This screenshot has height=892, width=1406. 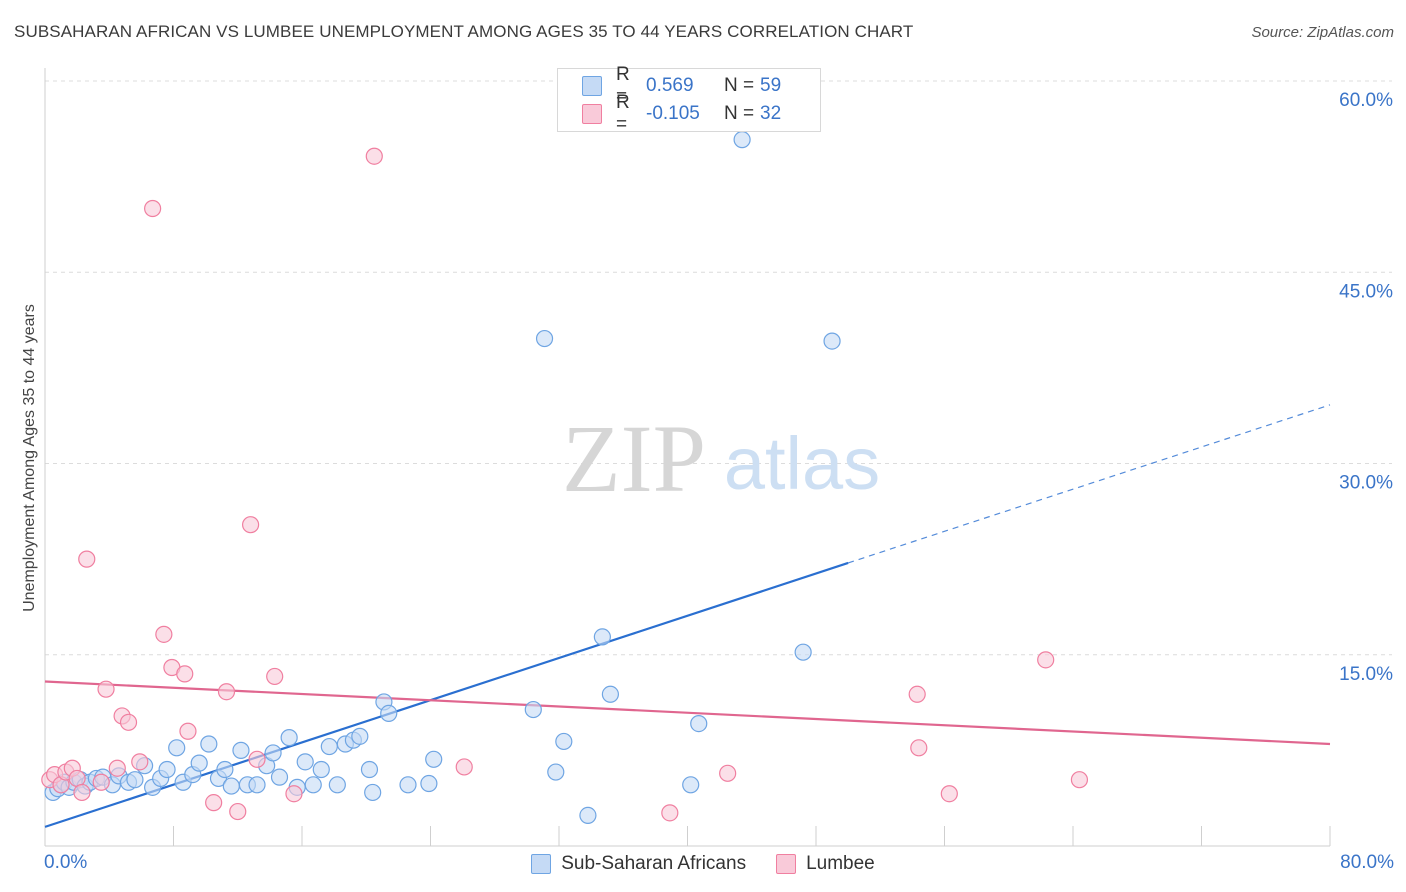 I want to click on series-legend: Sub-Saharan Africans Lumbee, so click(x=703, y=864).